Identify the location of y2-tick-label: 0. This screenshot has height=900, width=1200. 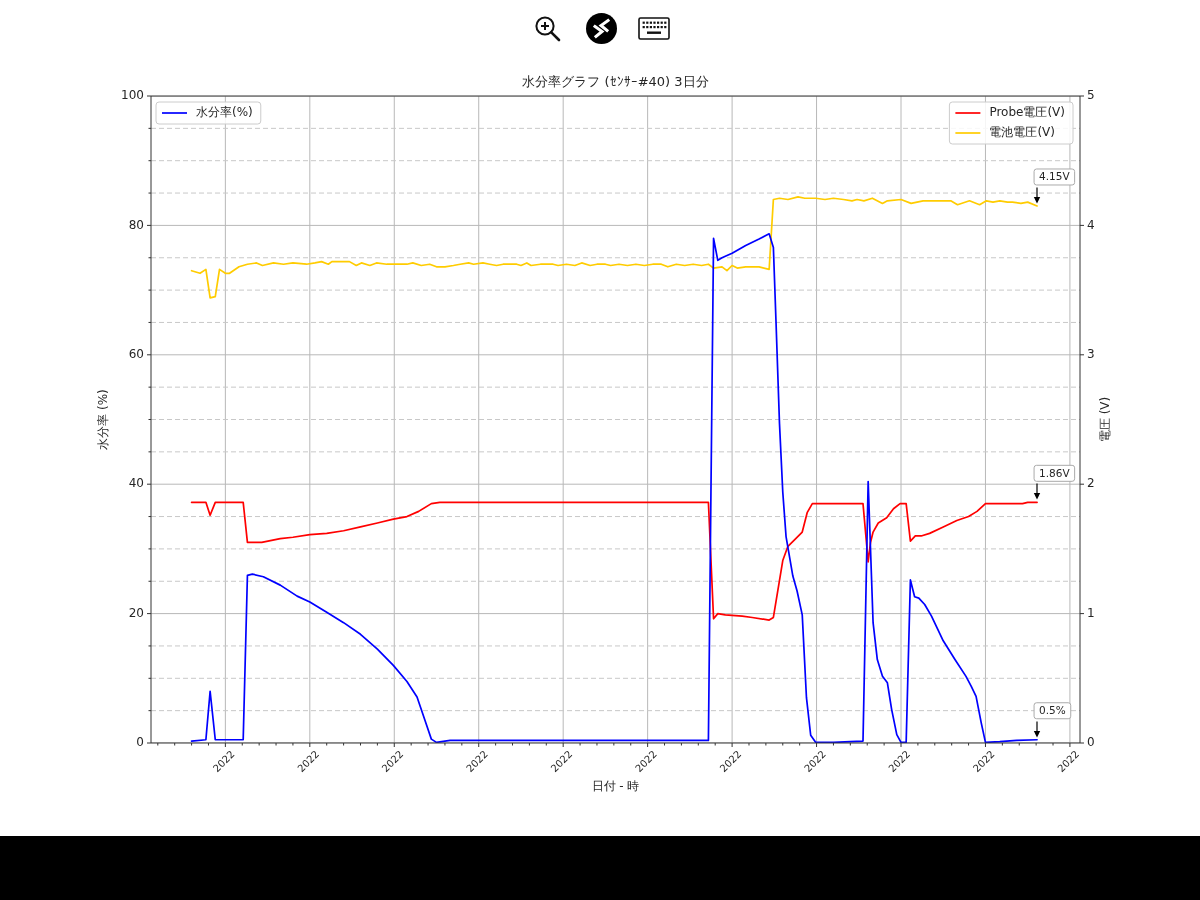
(1091, 742).